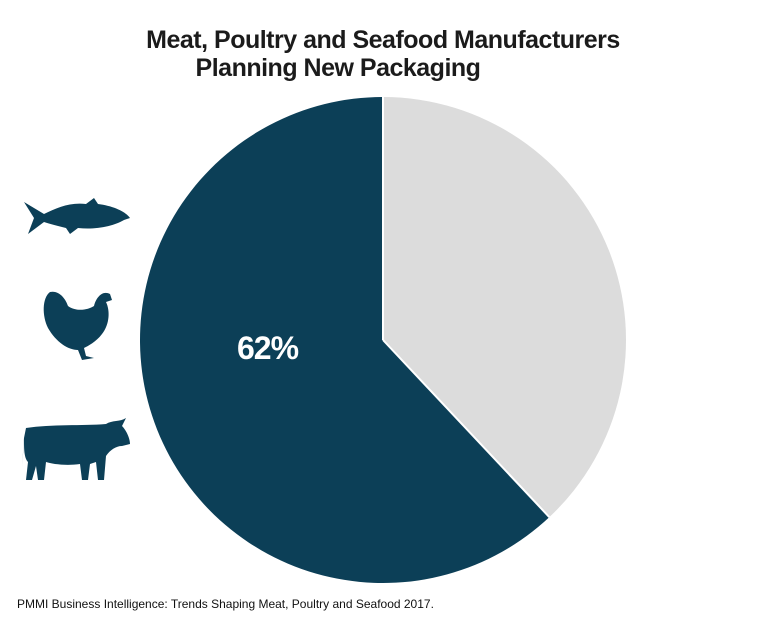  I want to click on chart-title-line2: Planning New Packaging, so click(338, 68).